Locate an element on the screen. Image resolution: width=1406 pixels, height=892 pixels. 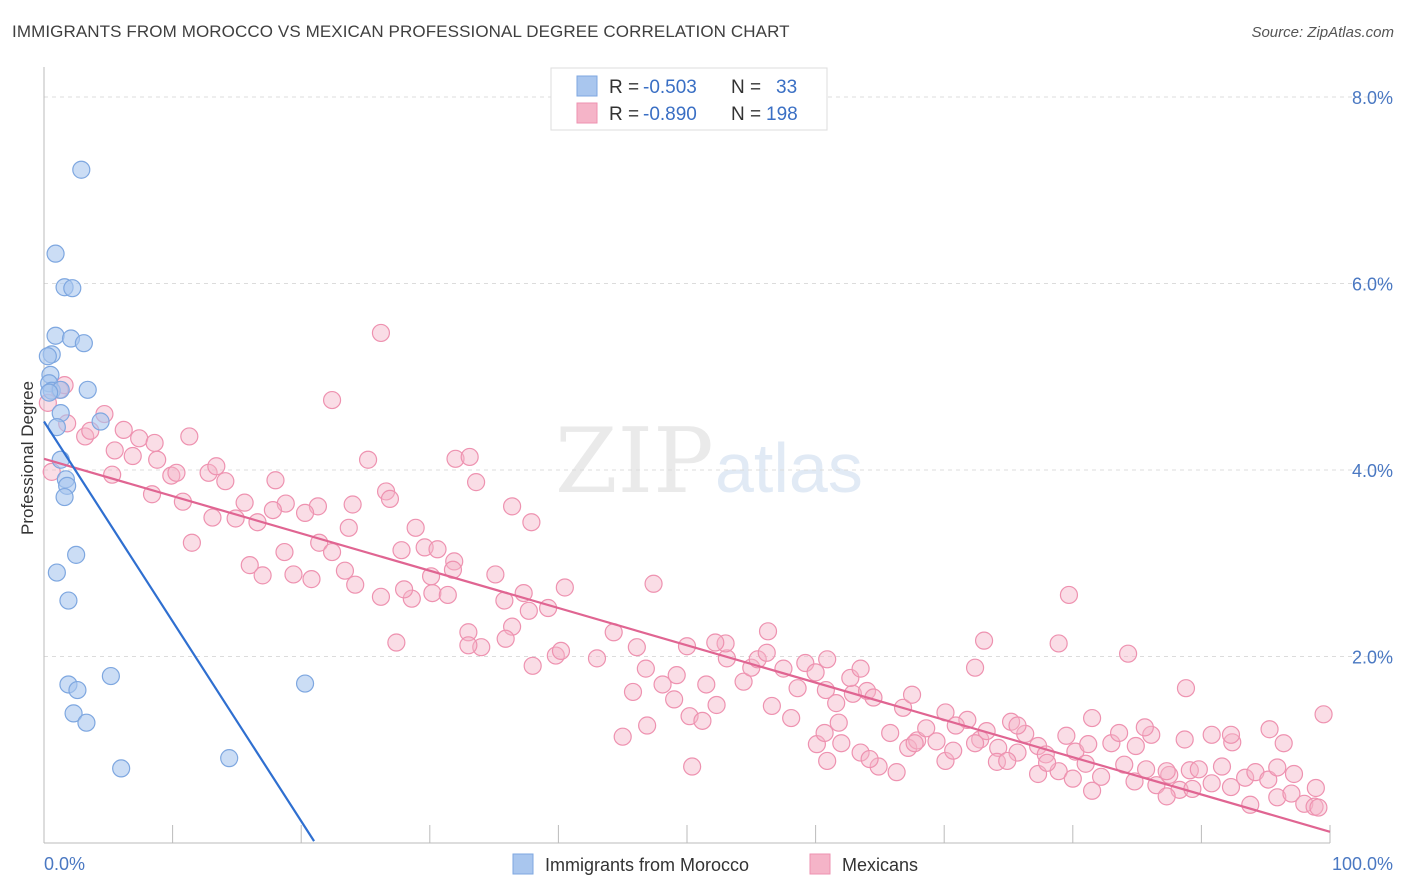
y-tick-label-3: 8.0% is located at coordinates (1372, 98).